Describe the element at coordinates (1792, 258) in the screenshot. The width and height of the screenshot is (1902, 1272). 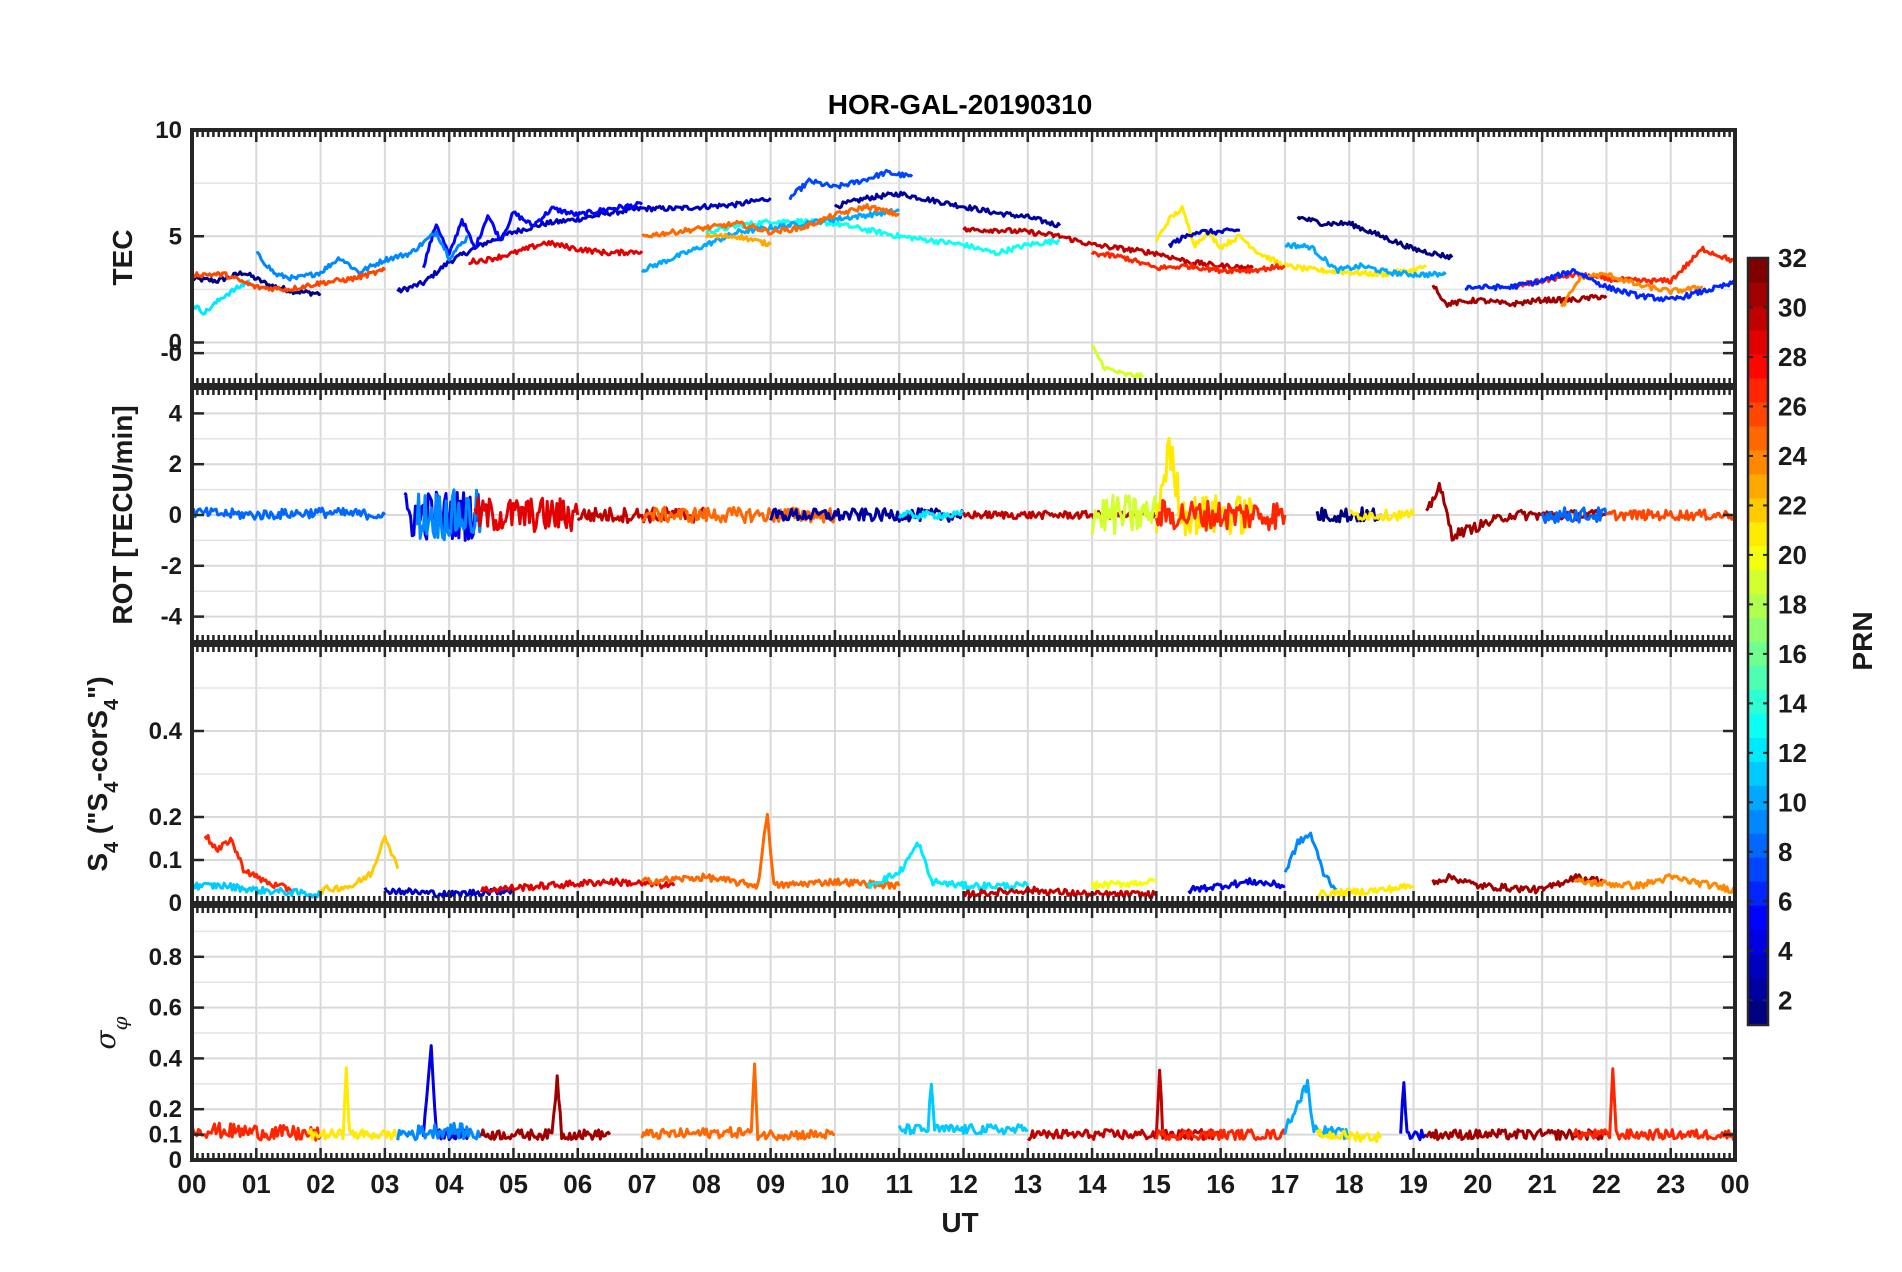
I see `colorbar-tick-label: 32` at that location.